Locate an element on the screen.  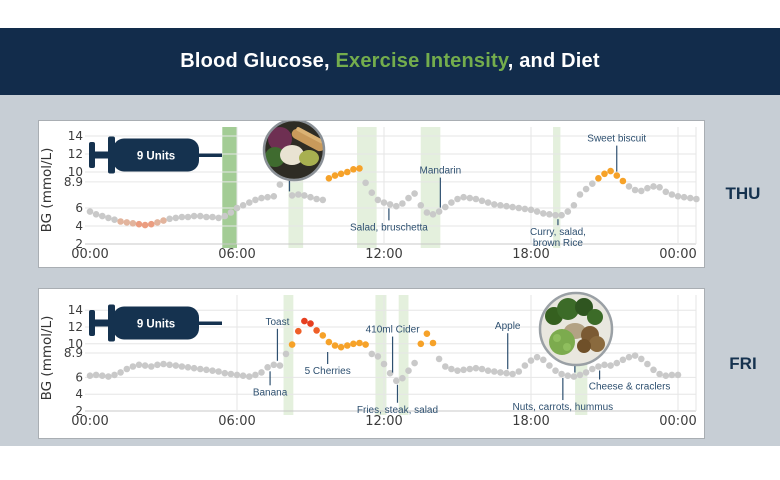
annotation-label: Banana is located at coordinates (270, 392).